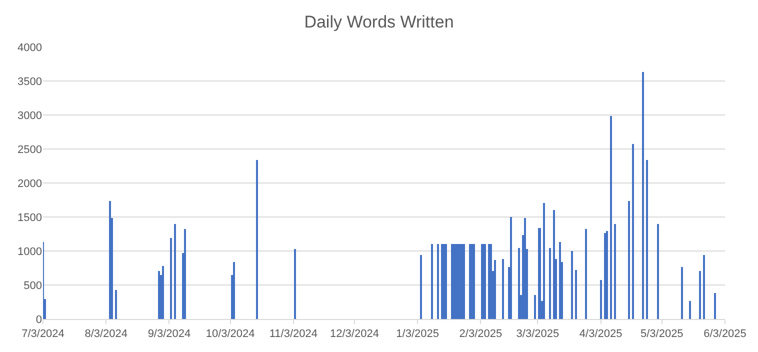  I want to click on x-tick-label: 5/3/2025, so click(662, 334).